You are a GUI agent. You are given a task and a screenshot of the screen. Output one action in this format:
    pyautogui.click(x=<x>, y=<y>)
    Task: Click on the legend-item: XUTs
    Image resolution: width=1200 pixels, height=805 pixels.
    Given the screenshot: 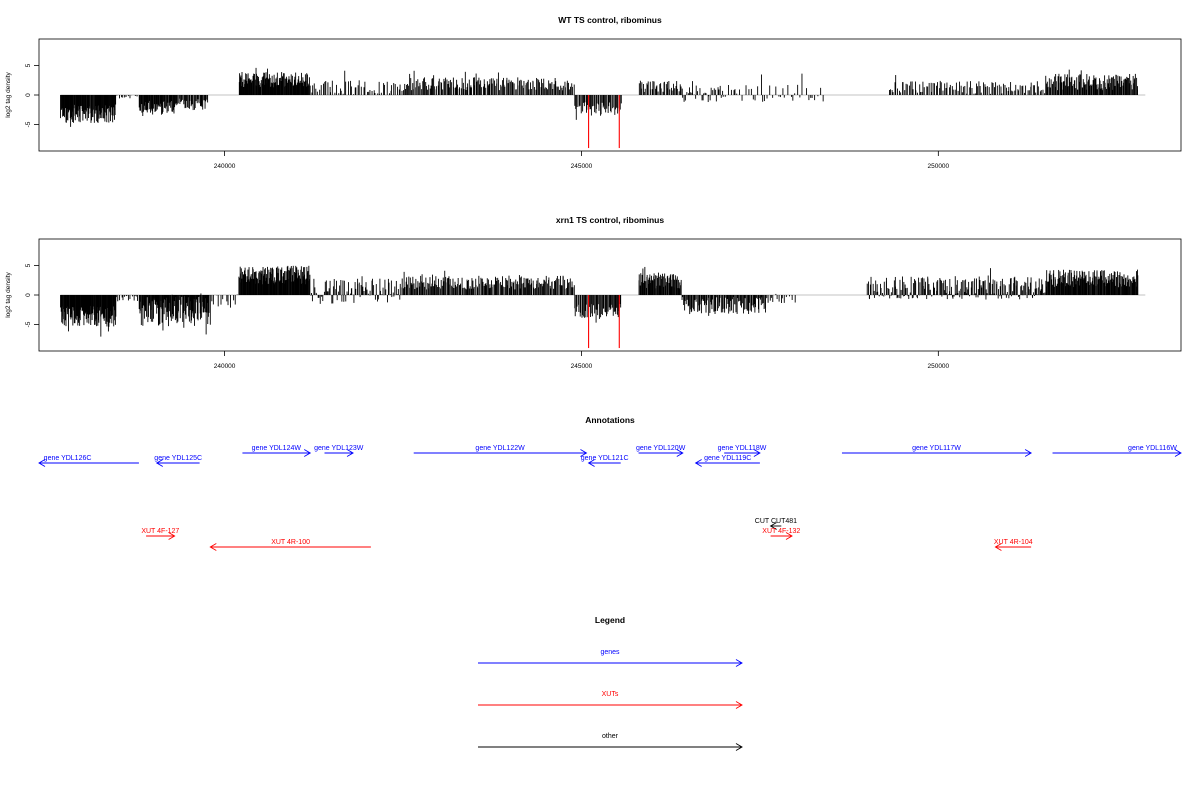 What is the action you would take?
    pyautogui.click(x=610, y=700)
    